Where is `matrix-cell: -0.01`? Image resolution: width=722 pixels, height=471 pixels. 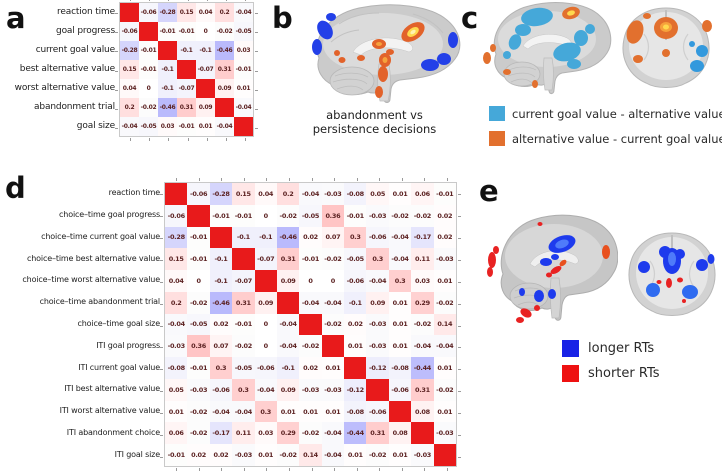 matrix-cell: -0.01 is located at coordinates (148, 50).